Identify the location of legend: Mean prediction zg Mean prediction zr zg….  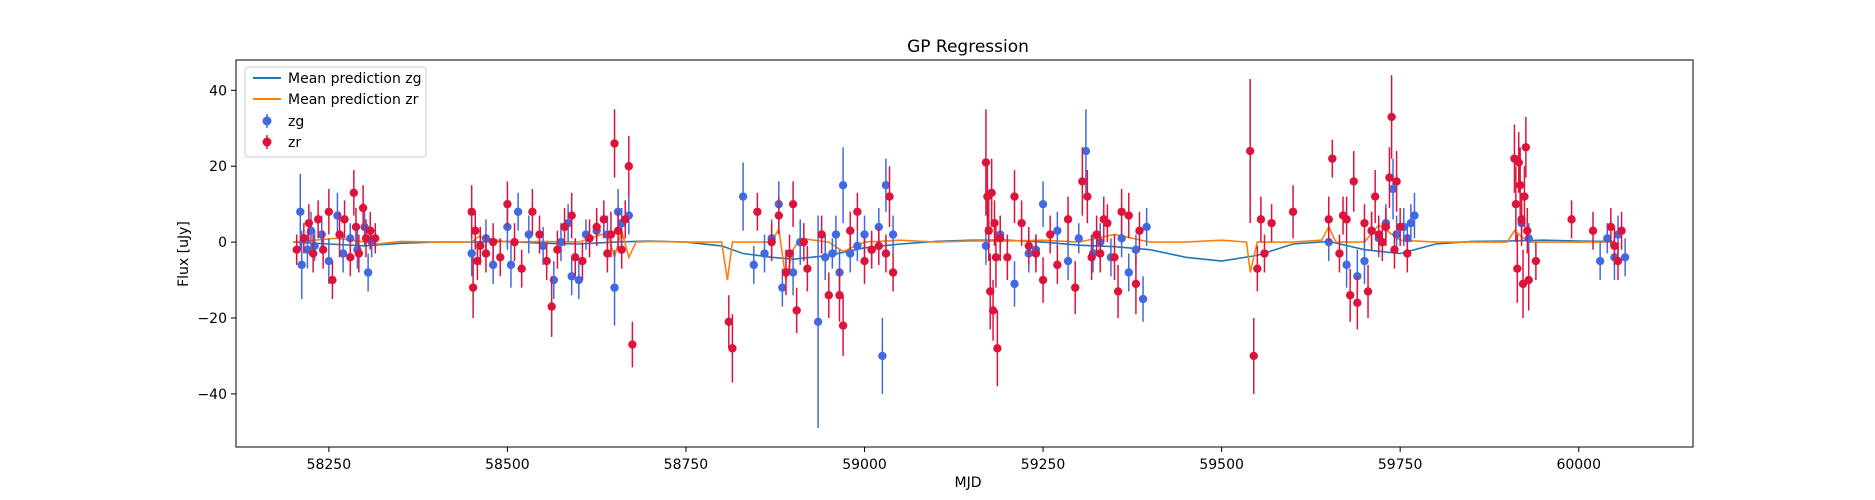
(335, 112).